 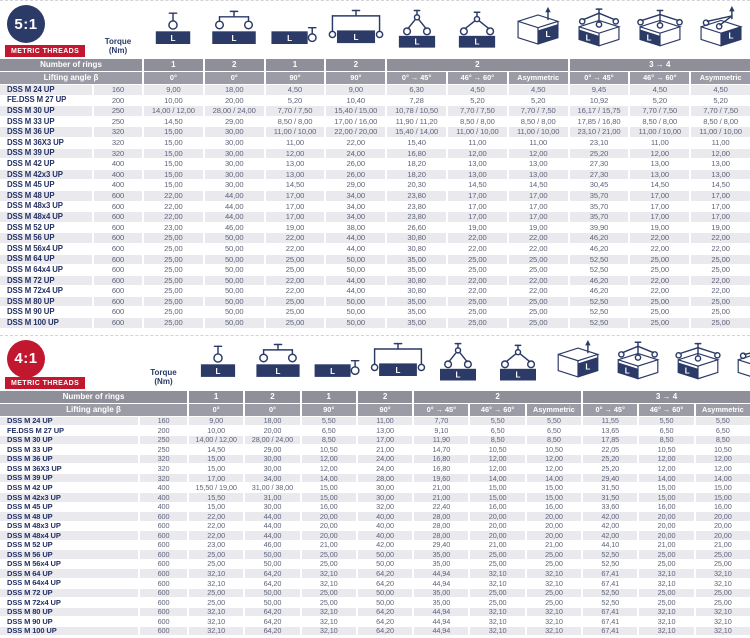 What do you see at coordinates (173, 78) in the screenshot?
I see `lifting-angle: 0°` at bounding box center [173, 78].